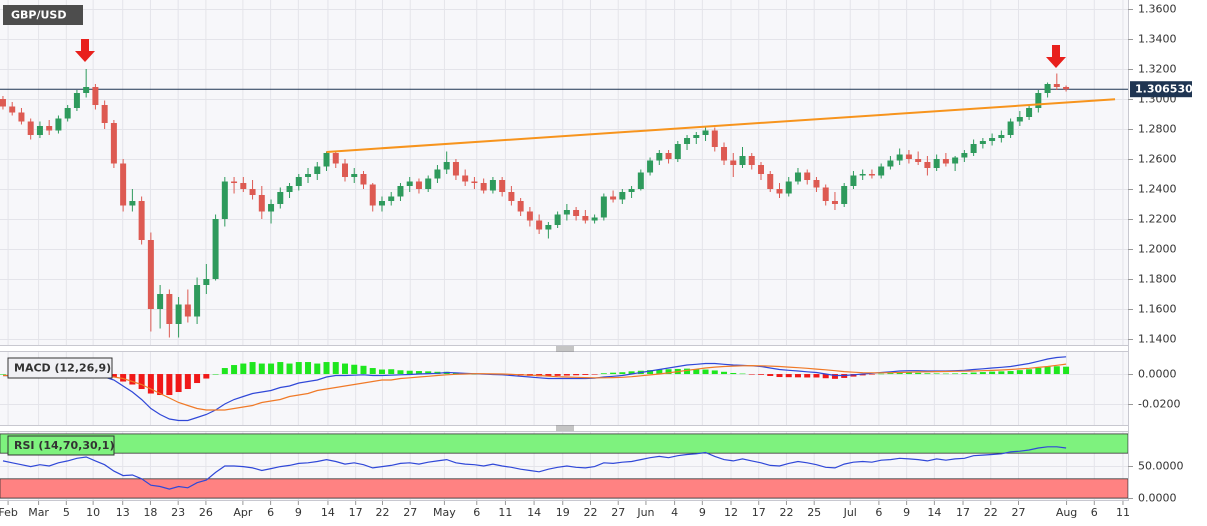  What do you see at coordinates (85, 50) in the screenshot?
I see `arrow-marker` at bounding box center [85, 50].